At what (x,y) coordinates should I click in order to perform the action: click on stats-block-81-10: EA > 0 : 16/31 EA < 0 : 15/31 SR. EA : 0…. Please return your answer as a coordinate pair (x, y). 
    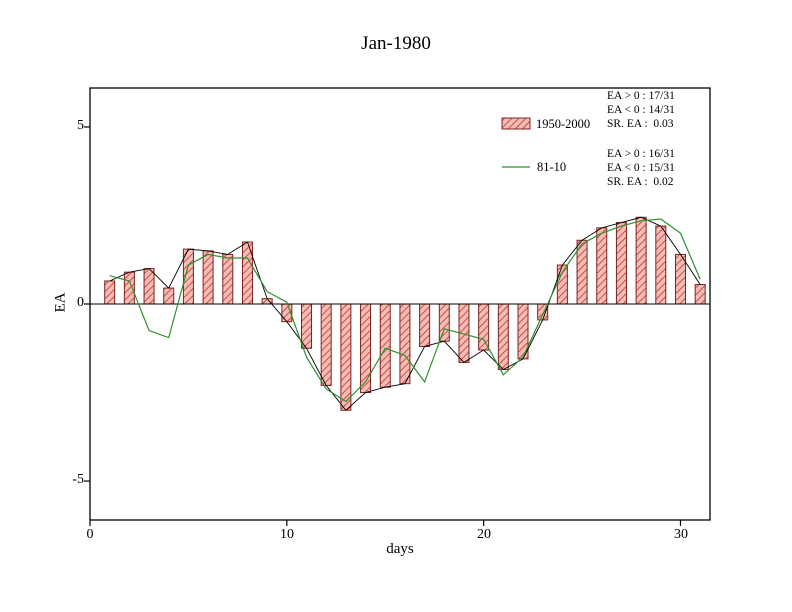
    Looking at the image, I should click on (641, 168).